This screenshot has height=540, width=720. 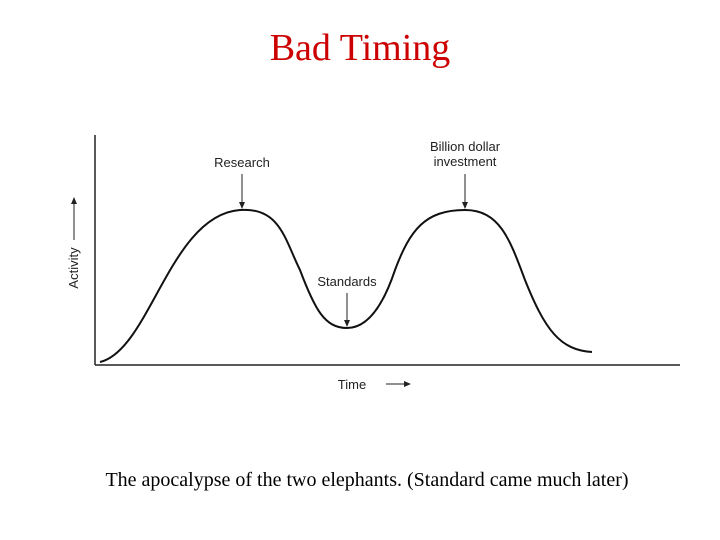 I want to click on annotation: Billion dollar, so click(x=465, y=146).